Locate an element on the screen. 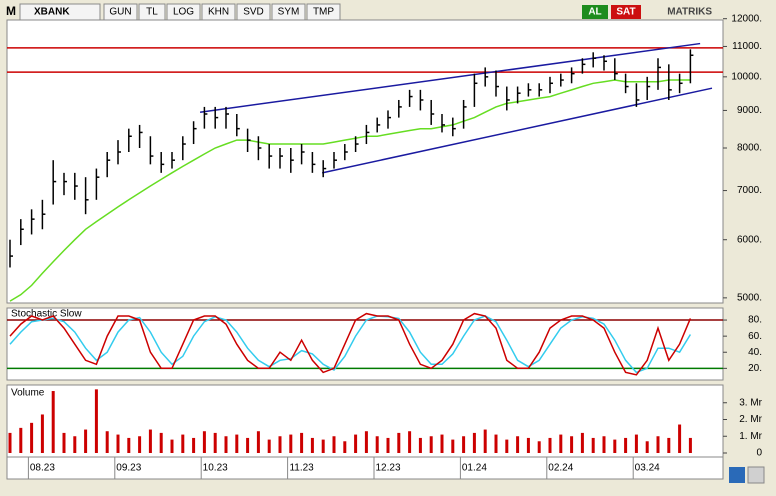 This screenshot has height=496, width=776. y-tick-label: 8000. is located at coordinates (749, 148).